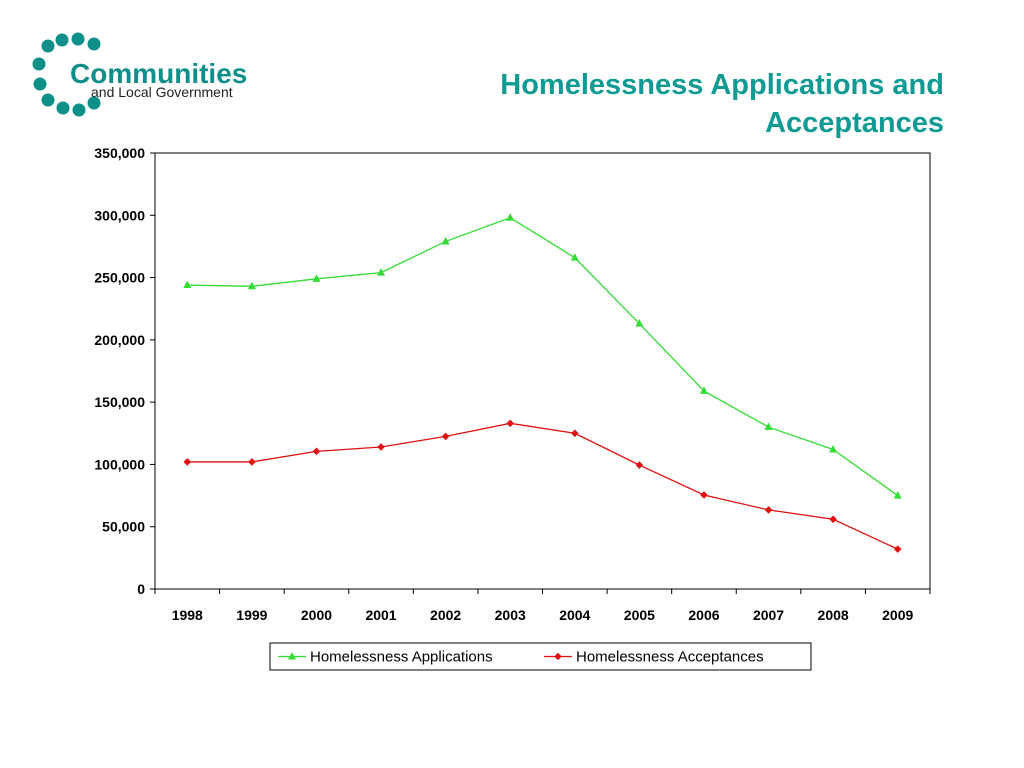 This screenshot has height=768, width=1024. What do you see at coordinates (854, 123) in the screenshot?
I see `title-line-2: Acceptances` at bounding box center [854, 123].